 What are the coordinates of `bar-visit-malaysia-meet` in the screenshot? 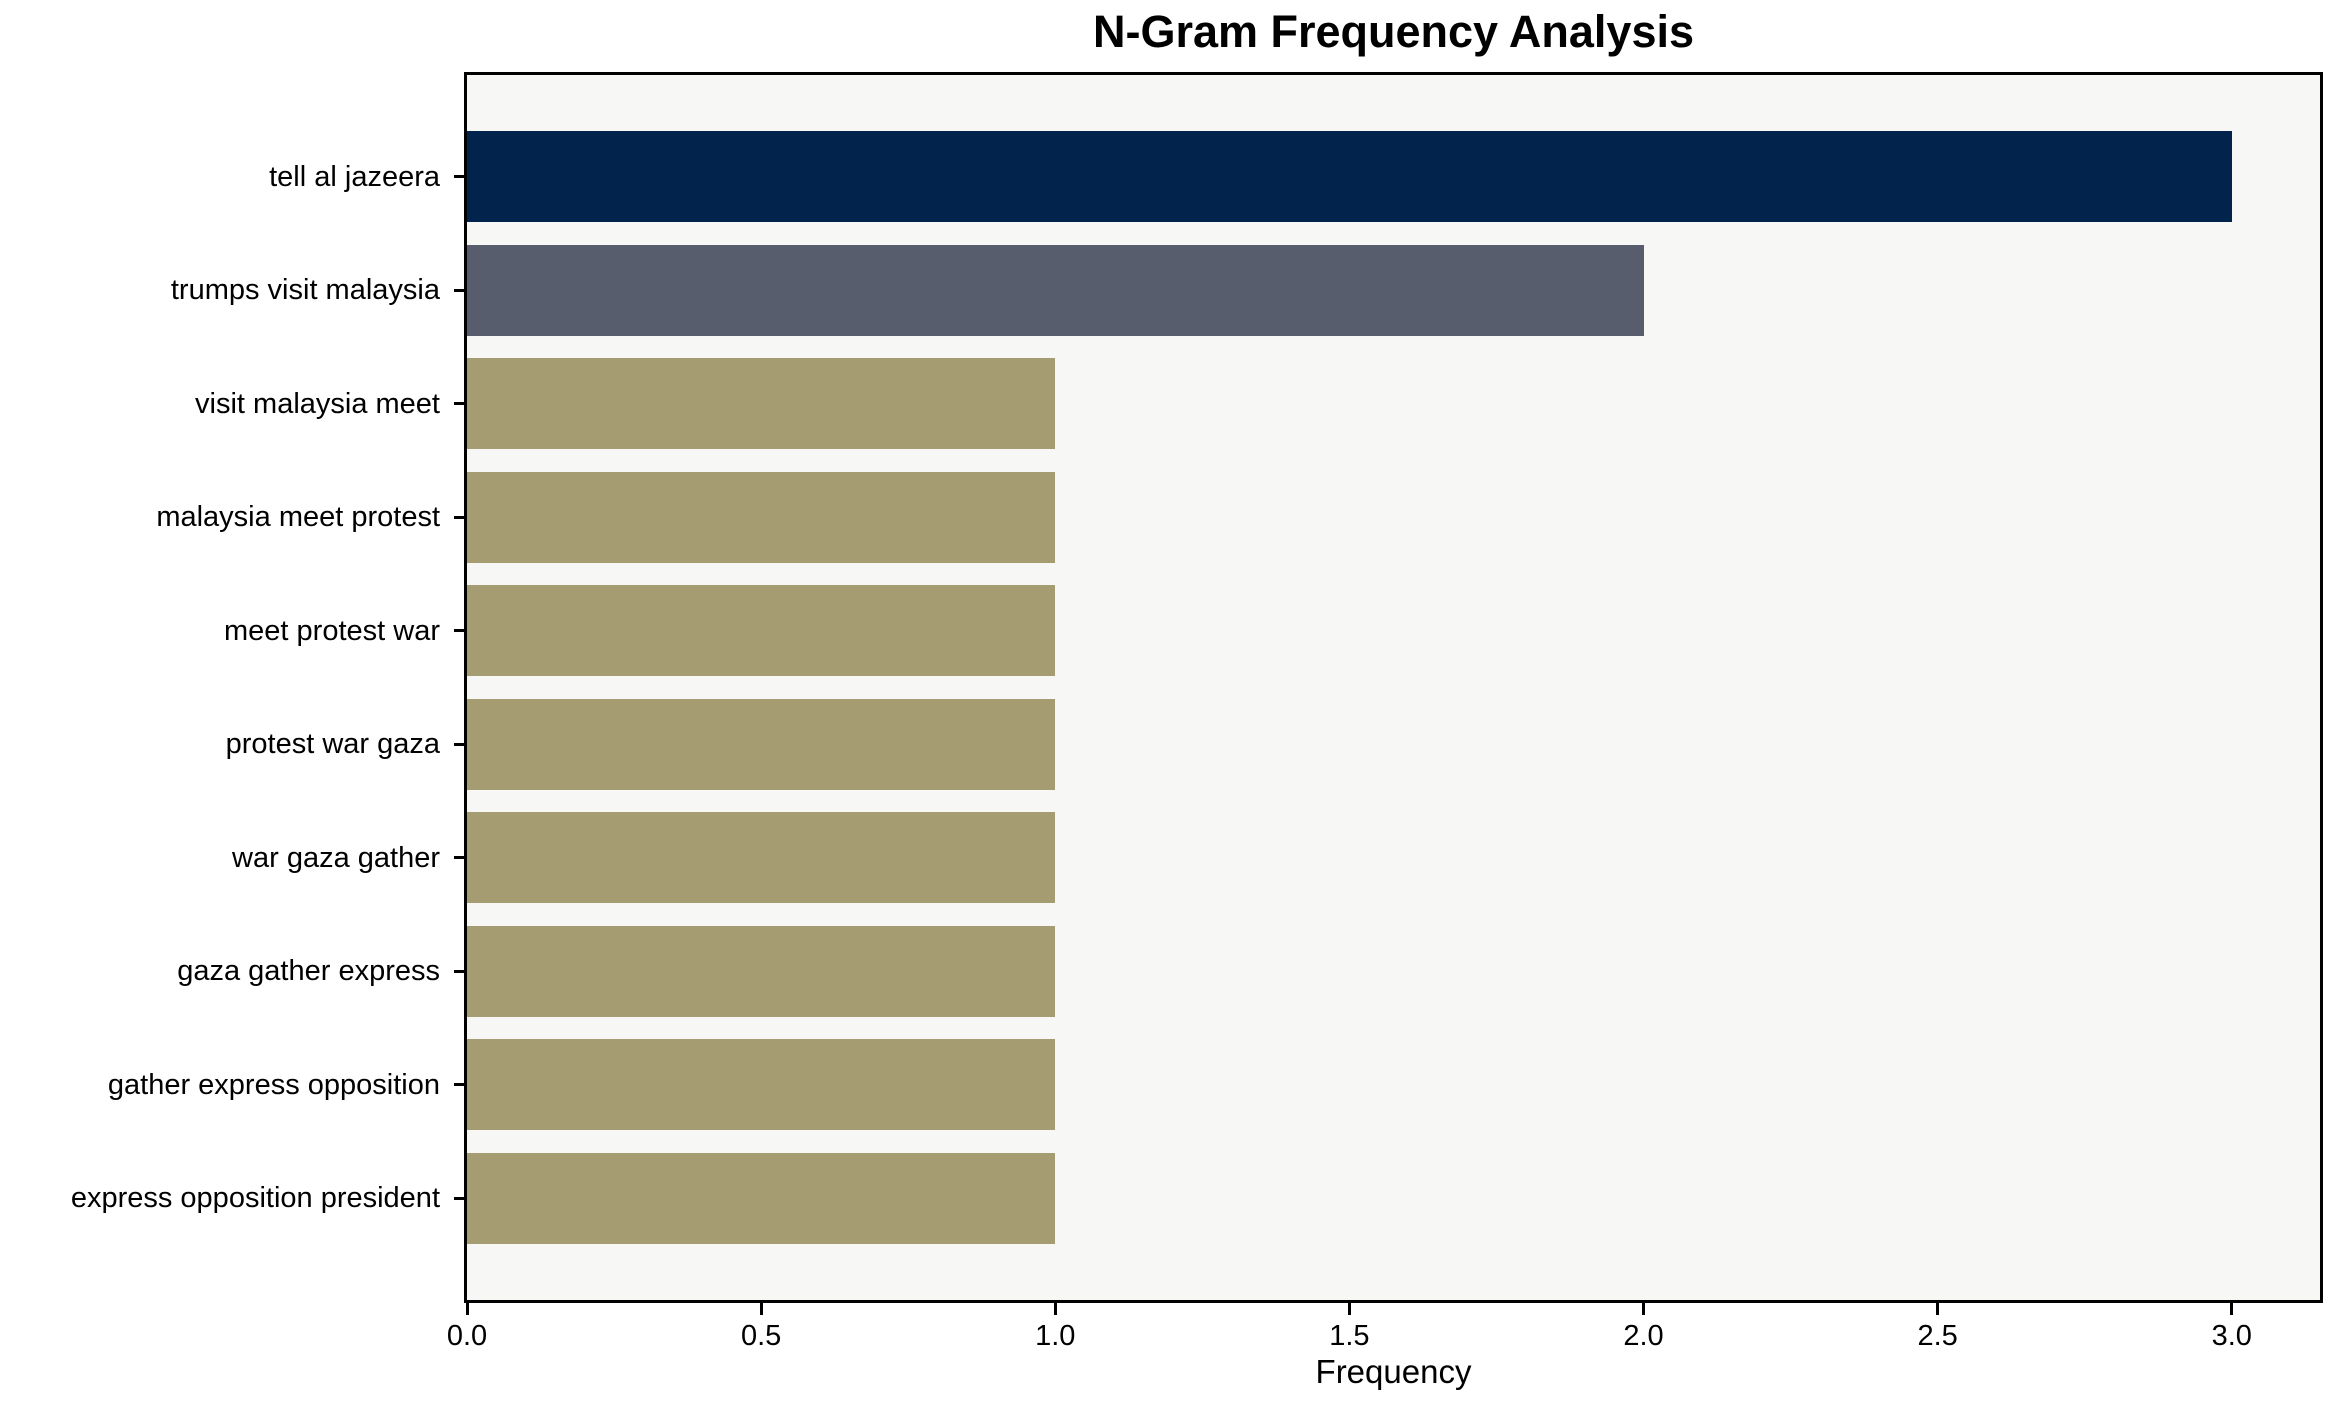 It's located at (761, 404).